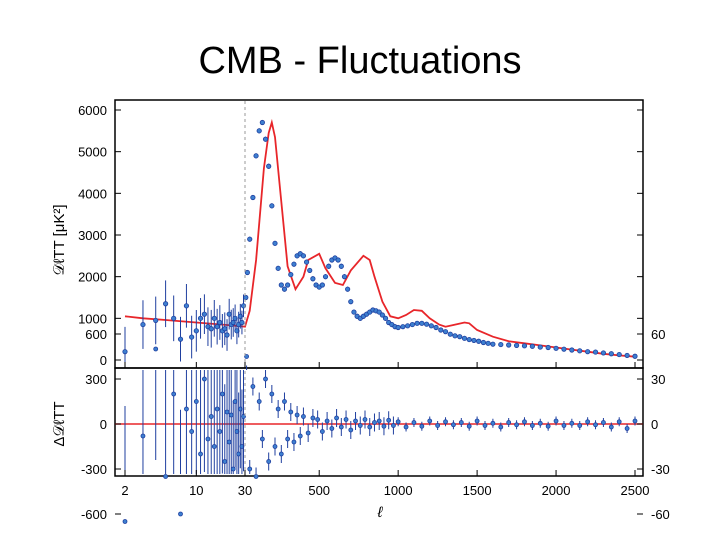 This screenshot has height=540, width=720. I want to click on main-ytick-label: 5000, so click(92, 152).